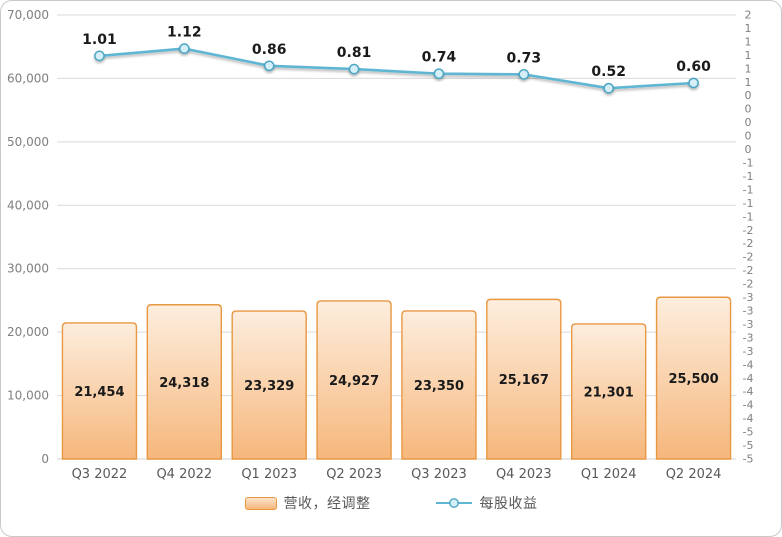  Describe the element at coordinates (693, 83) in the screenshot. I see `eps-marker-q2-2024` at that location.